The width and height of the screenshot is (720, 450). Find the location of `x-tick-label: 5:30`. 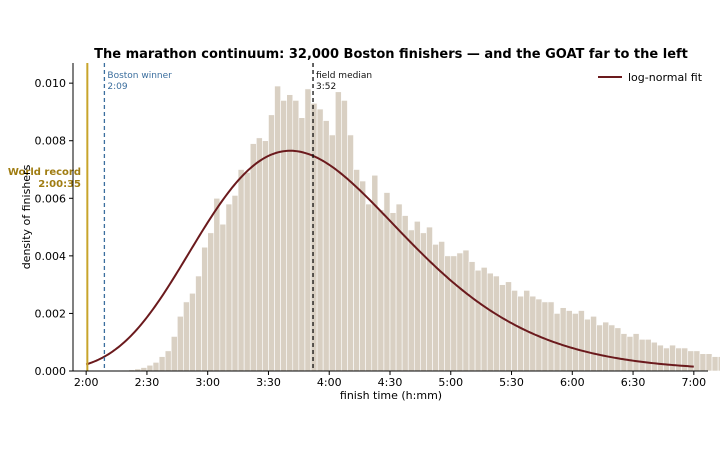

x-tick-label: 5:30 is located at coordinates (511, 382).